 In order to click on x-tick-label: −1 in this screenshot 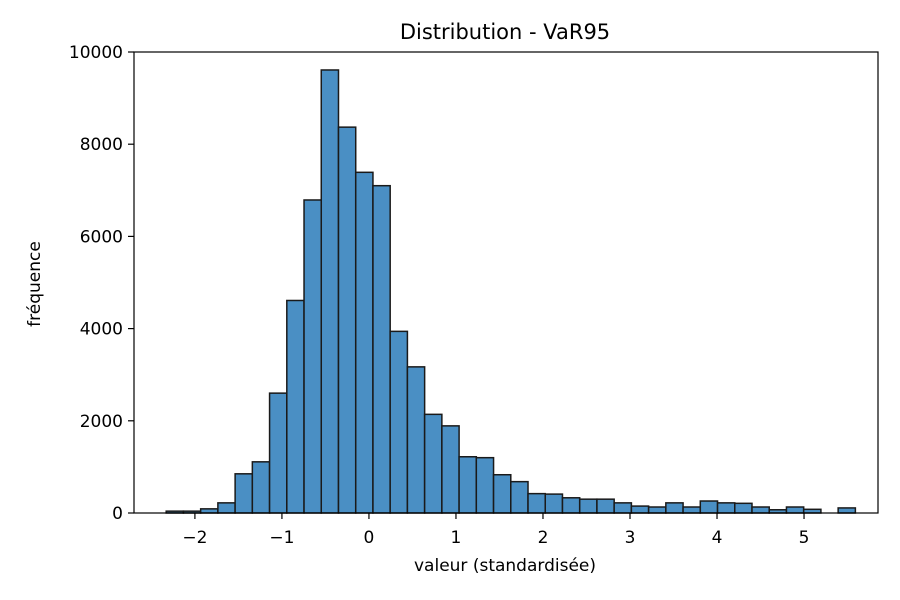, I will do `click(281, 538)`.